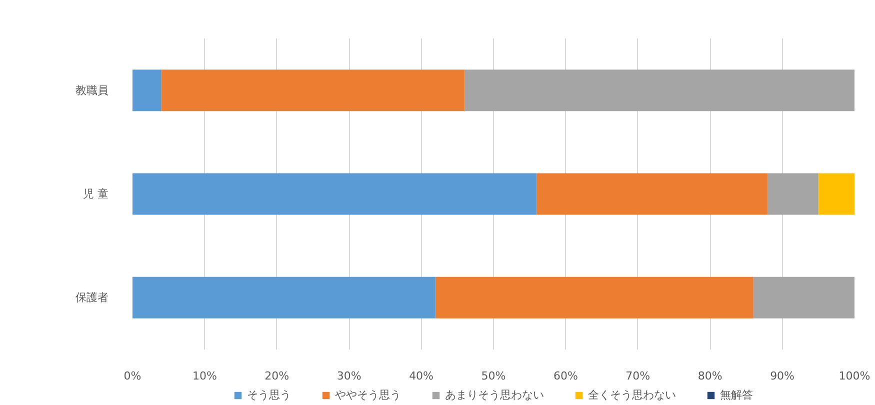  I want to click on legend-label: ややそう思う, so click(368, 395).